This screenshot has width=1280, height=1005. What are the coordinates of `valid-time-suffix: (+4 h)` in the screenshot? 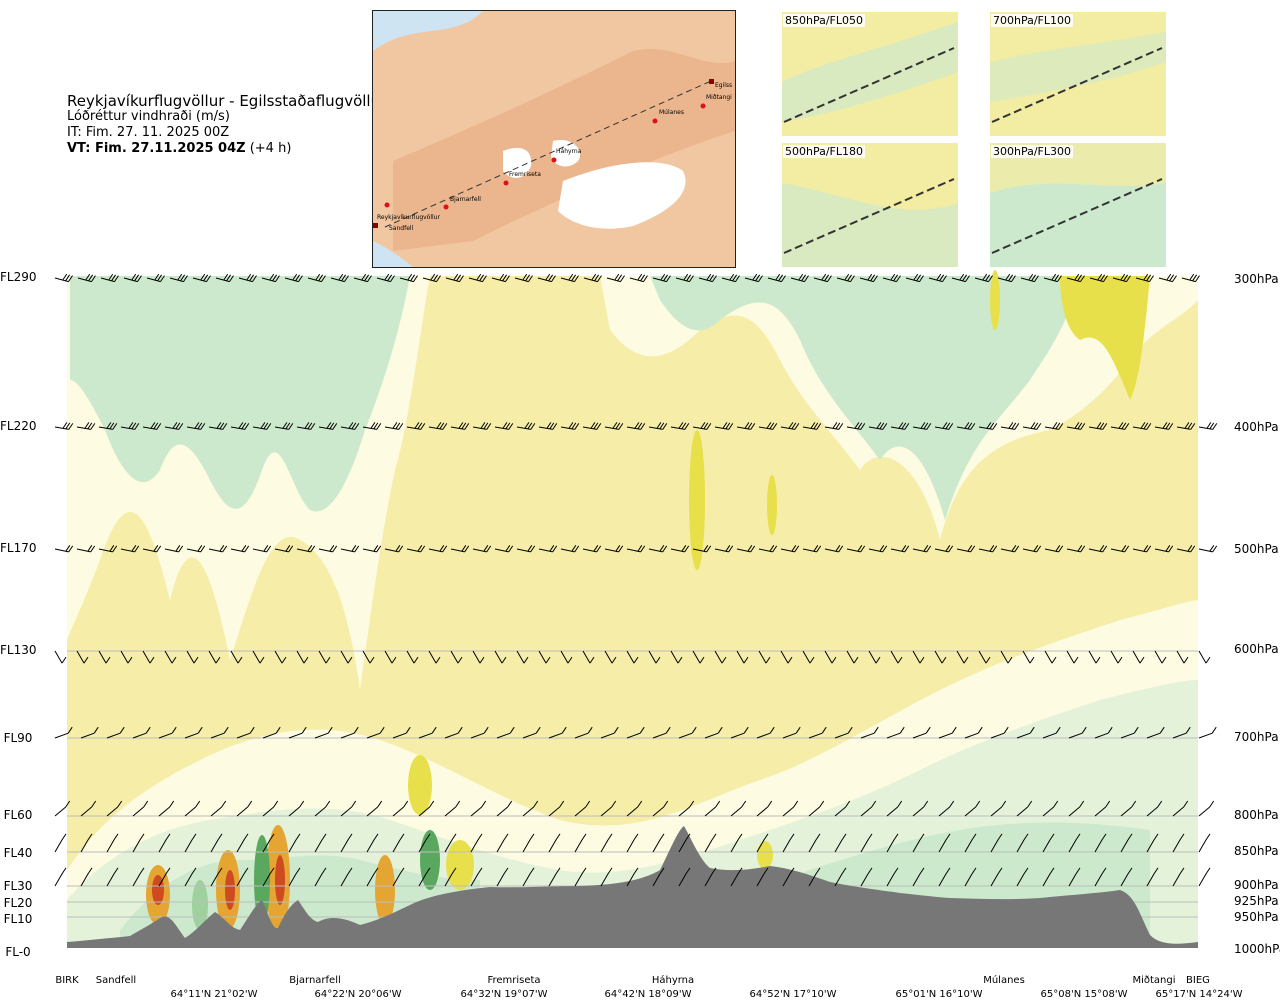 It's located at (270, 148).